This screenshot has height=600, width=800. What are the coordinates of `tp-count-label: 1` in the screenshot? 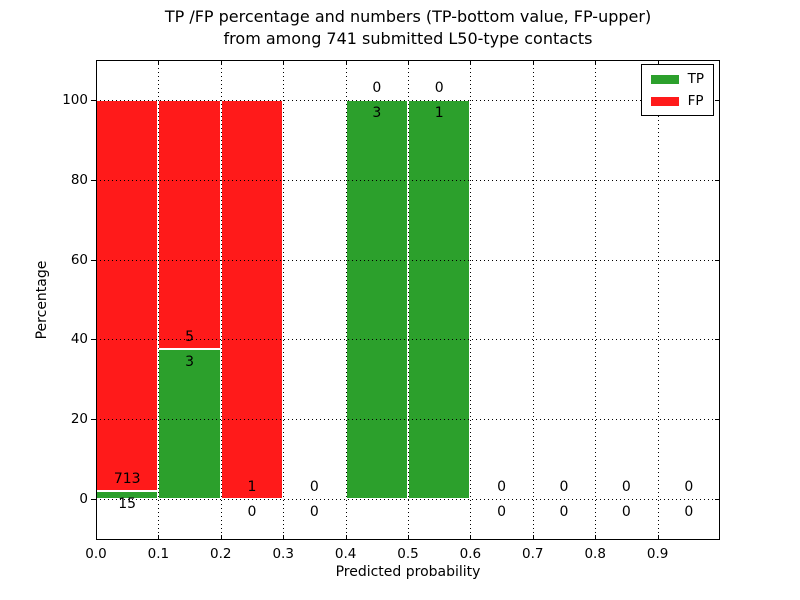 It's located at (439, 112).